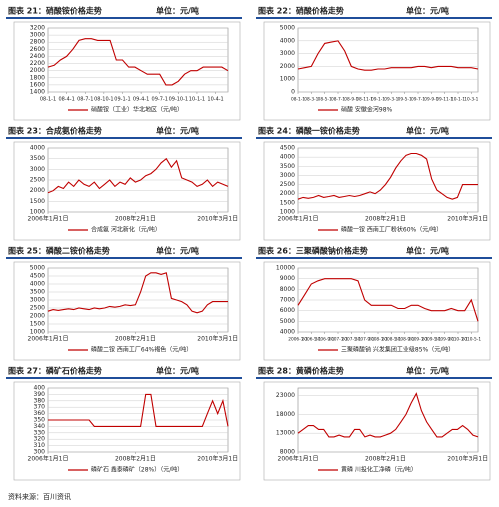  Describe the element at coordinates (338, 340) in the screenshot. I see `x-tick-label: 2007-1-1` at that location.